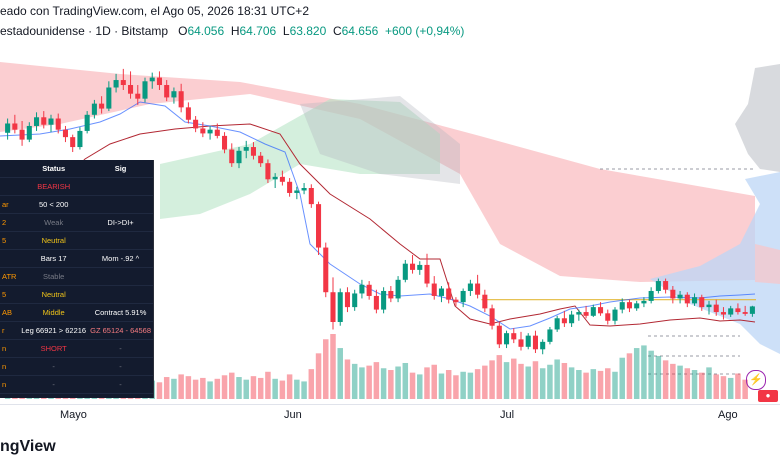 The width and height of the screenshot is (780, 470). I want to click on alert-badge-icon: ●, so click(768, 396).